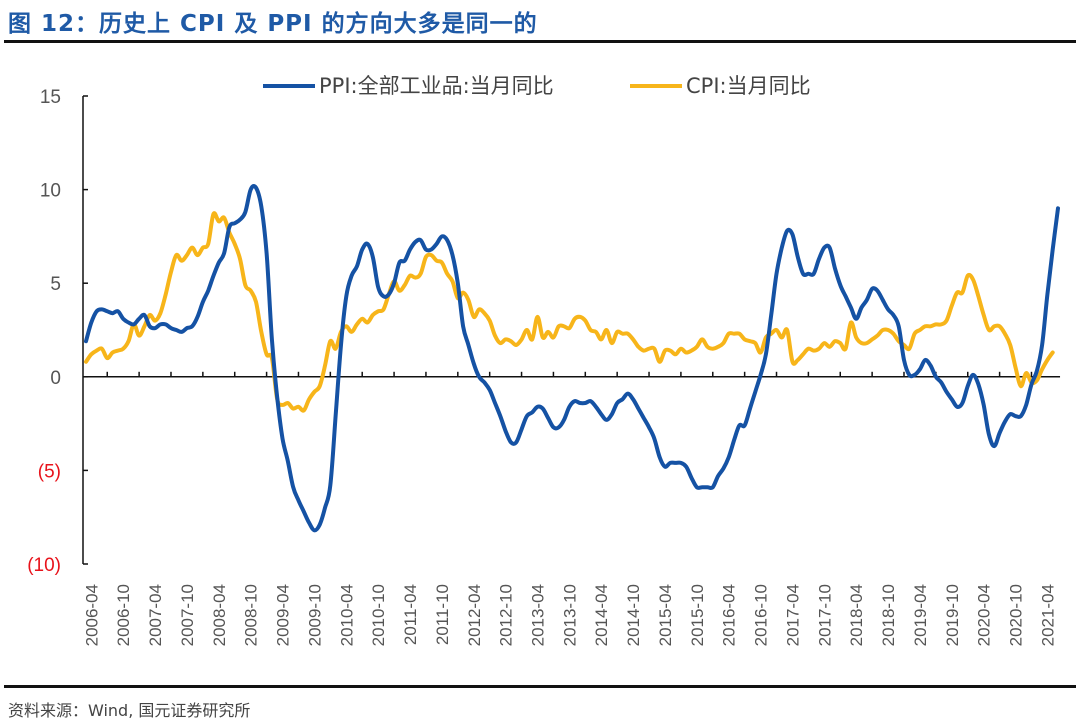 The height and width of the screenshot is (726, 1080). Describe the element at coordinates (50, 191) in the screenshot. I see `y-tick-label: 10` at that location.